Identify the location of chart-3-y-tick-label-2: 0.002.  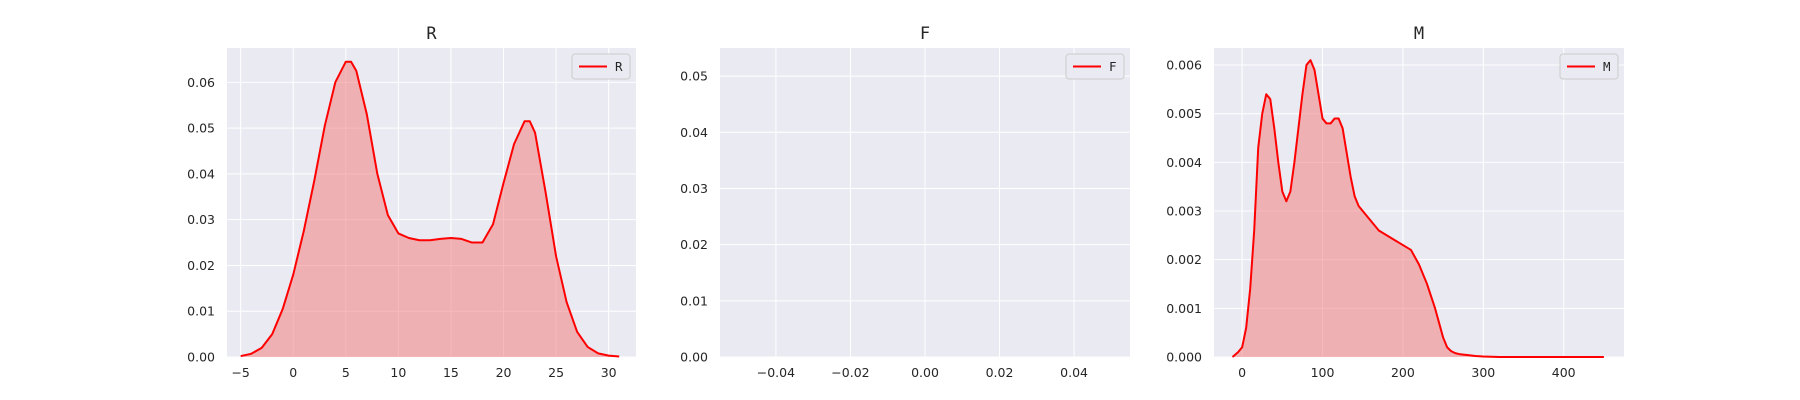
(1184, 259).